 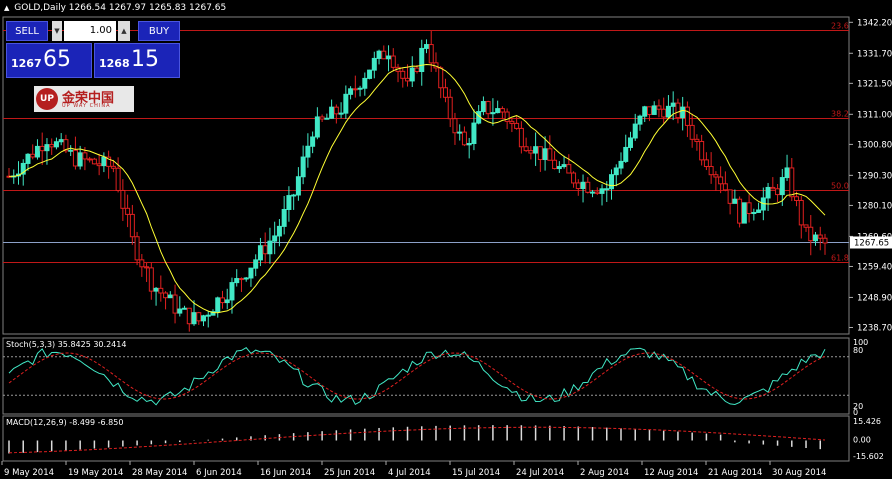 What do you see at coordinates (858, 350) in the screenshot?
I see `stoch-axis-label: 80` at bounding box center [858, 350].